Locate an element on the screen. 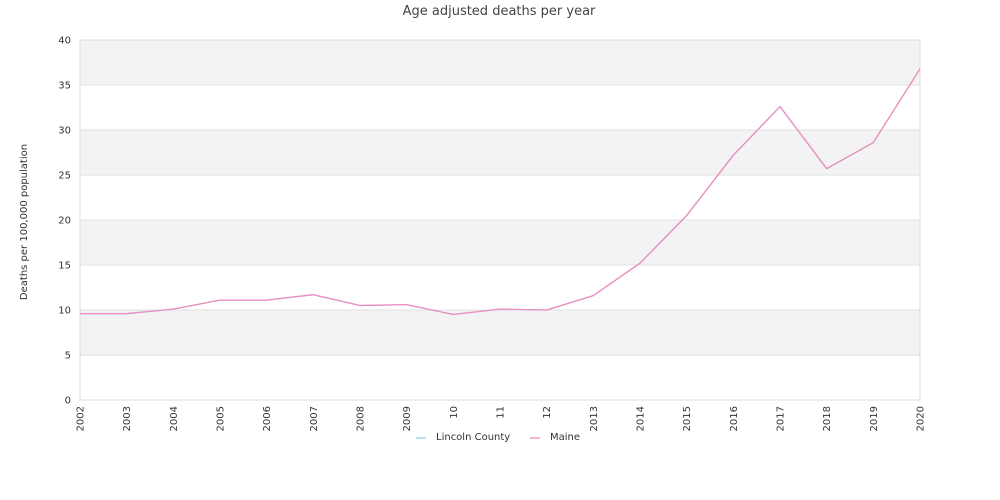 This screenshot has width=1000, height=500. legend: Lincoln County Maine is located at coordinates (498, 437).